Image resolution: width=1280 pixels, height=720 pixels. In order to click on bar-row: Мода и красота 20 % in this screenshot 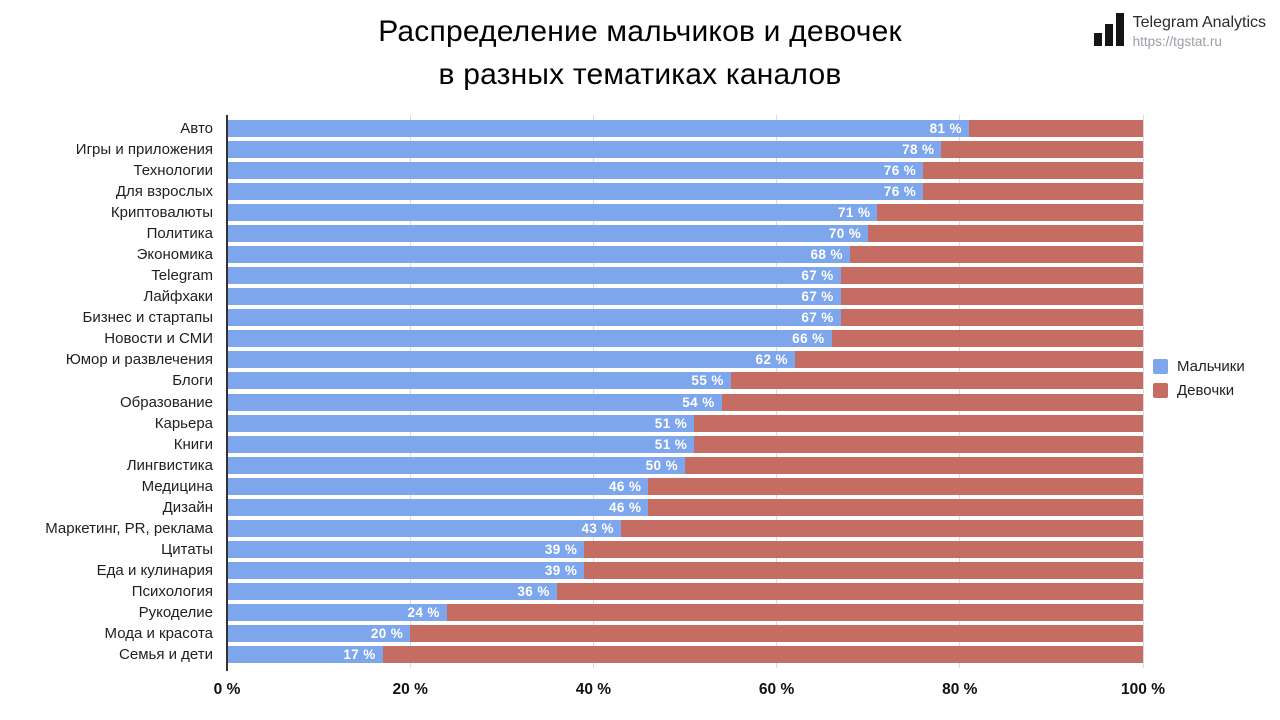, I will do `click(624, 633)`.